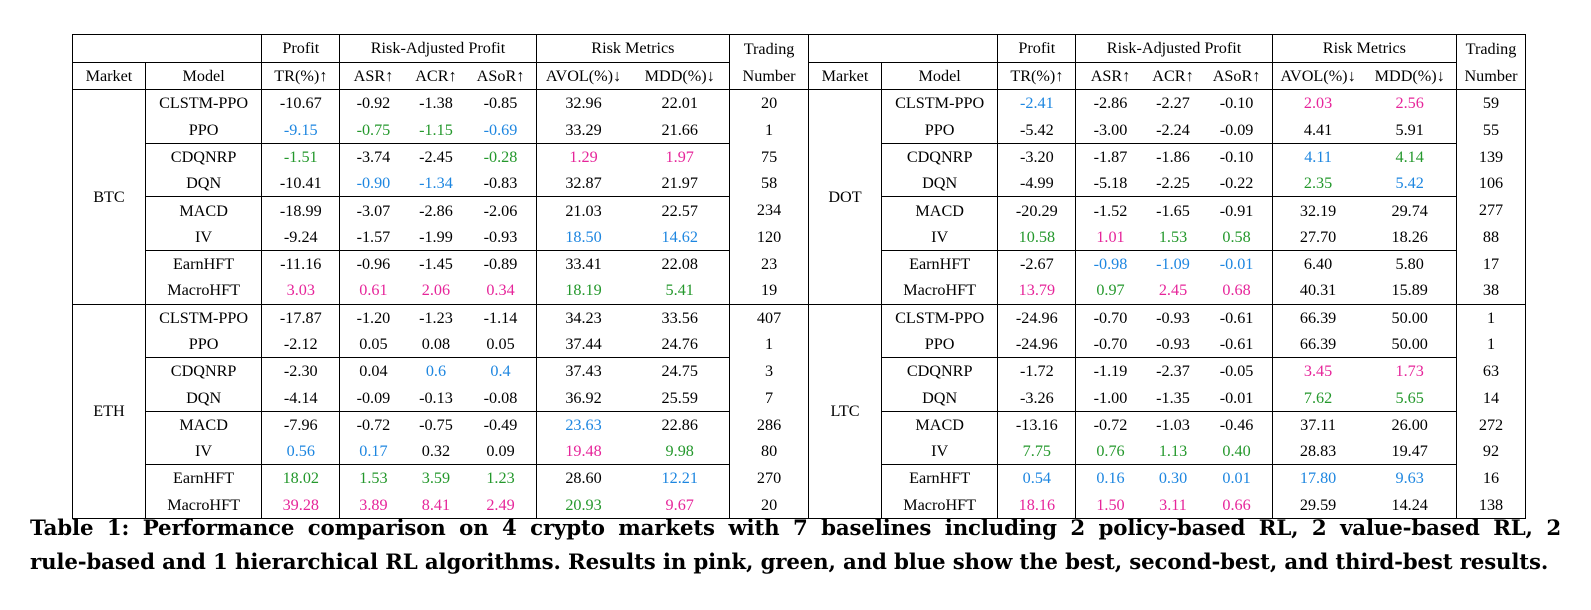  I want to click on metric-trades-left: 234, so click(769, 210).